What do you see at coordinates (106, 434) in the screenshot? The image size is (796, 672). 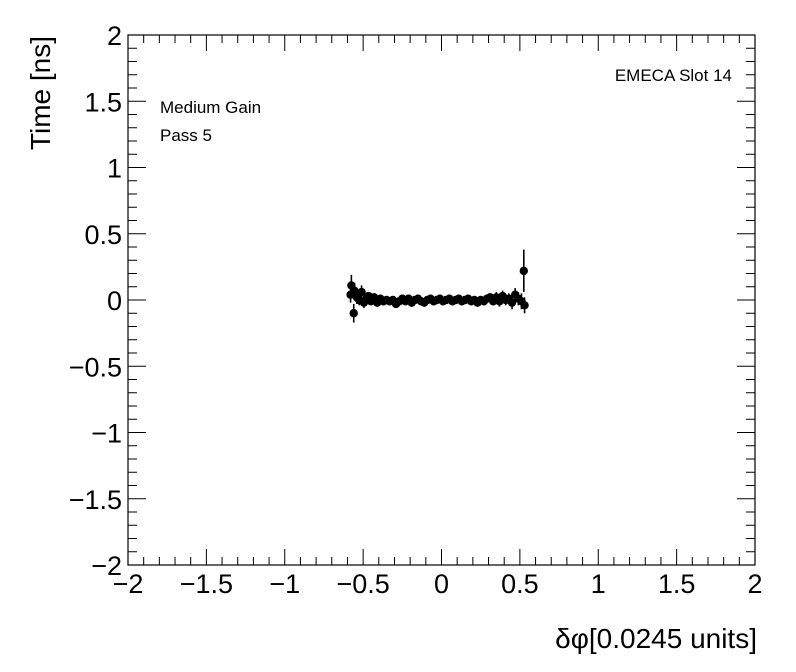 I see `y-tick-label: −1` at bounding box center [106, 434].